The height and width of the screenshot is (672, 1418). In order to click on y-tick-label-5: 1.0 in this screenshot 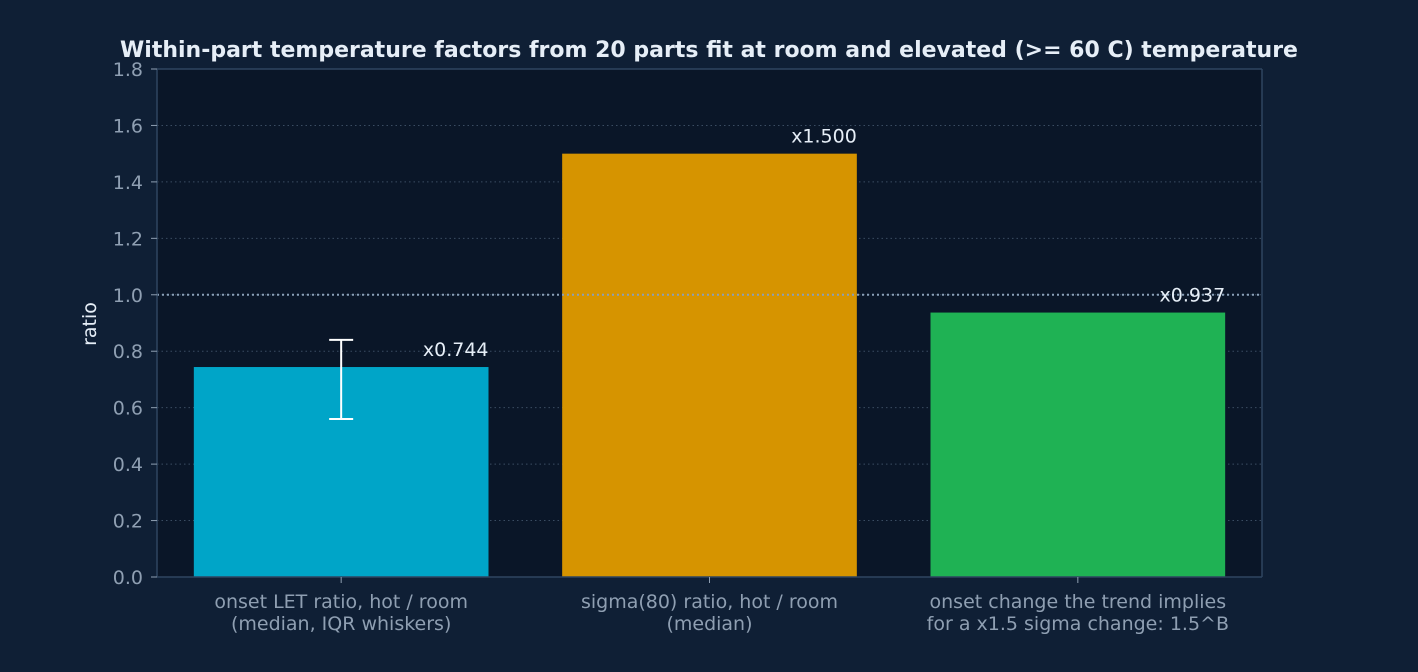, I will do `click(128, 296)`.